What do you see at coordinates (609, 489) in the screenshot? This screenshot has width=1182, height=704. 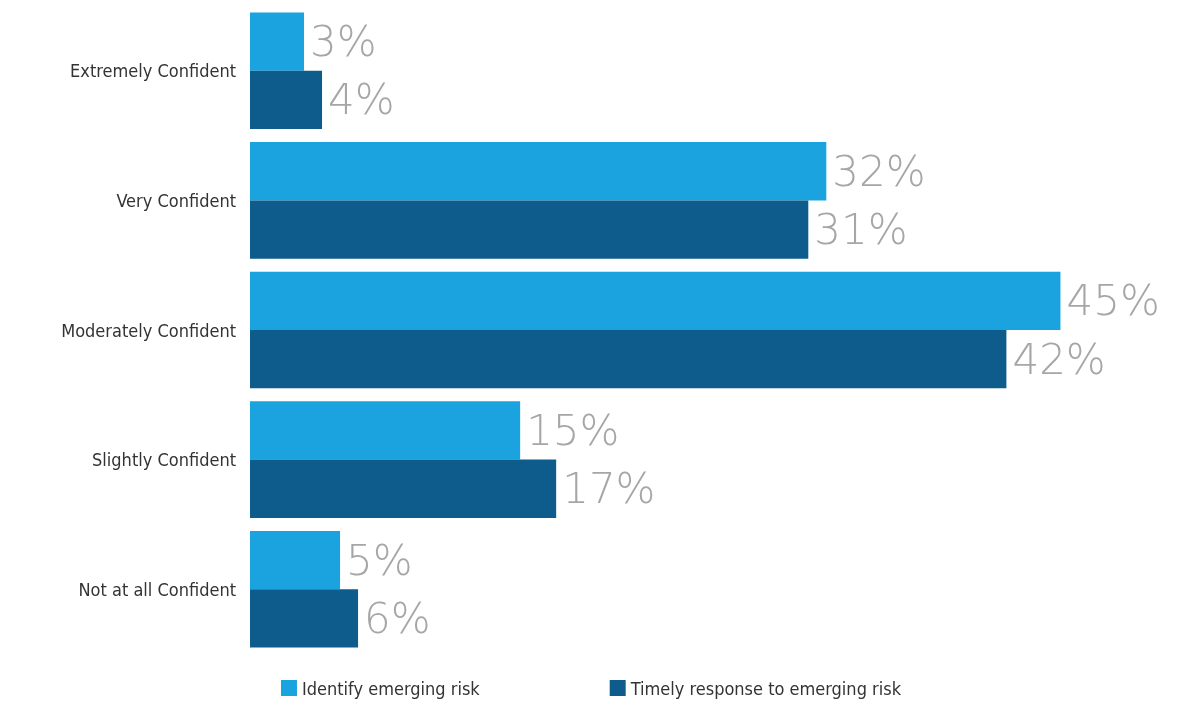 I see `data-label: 17%` at bounding box center [609, 489].